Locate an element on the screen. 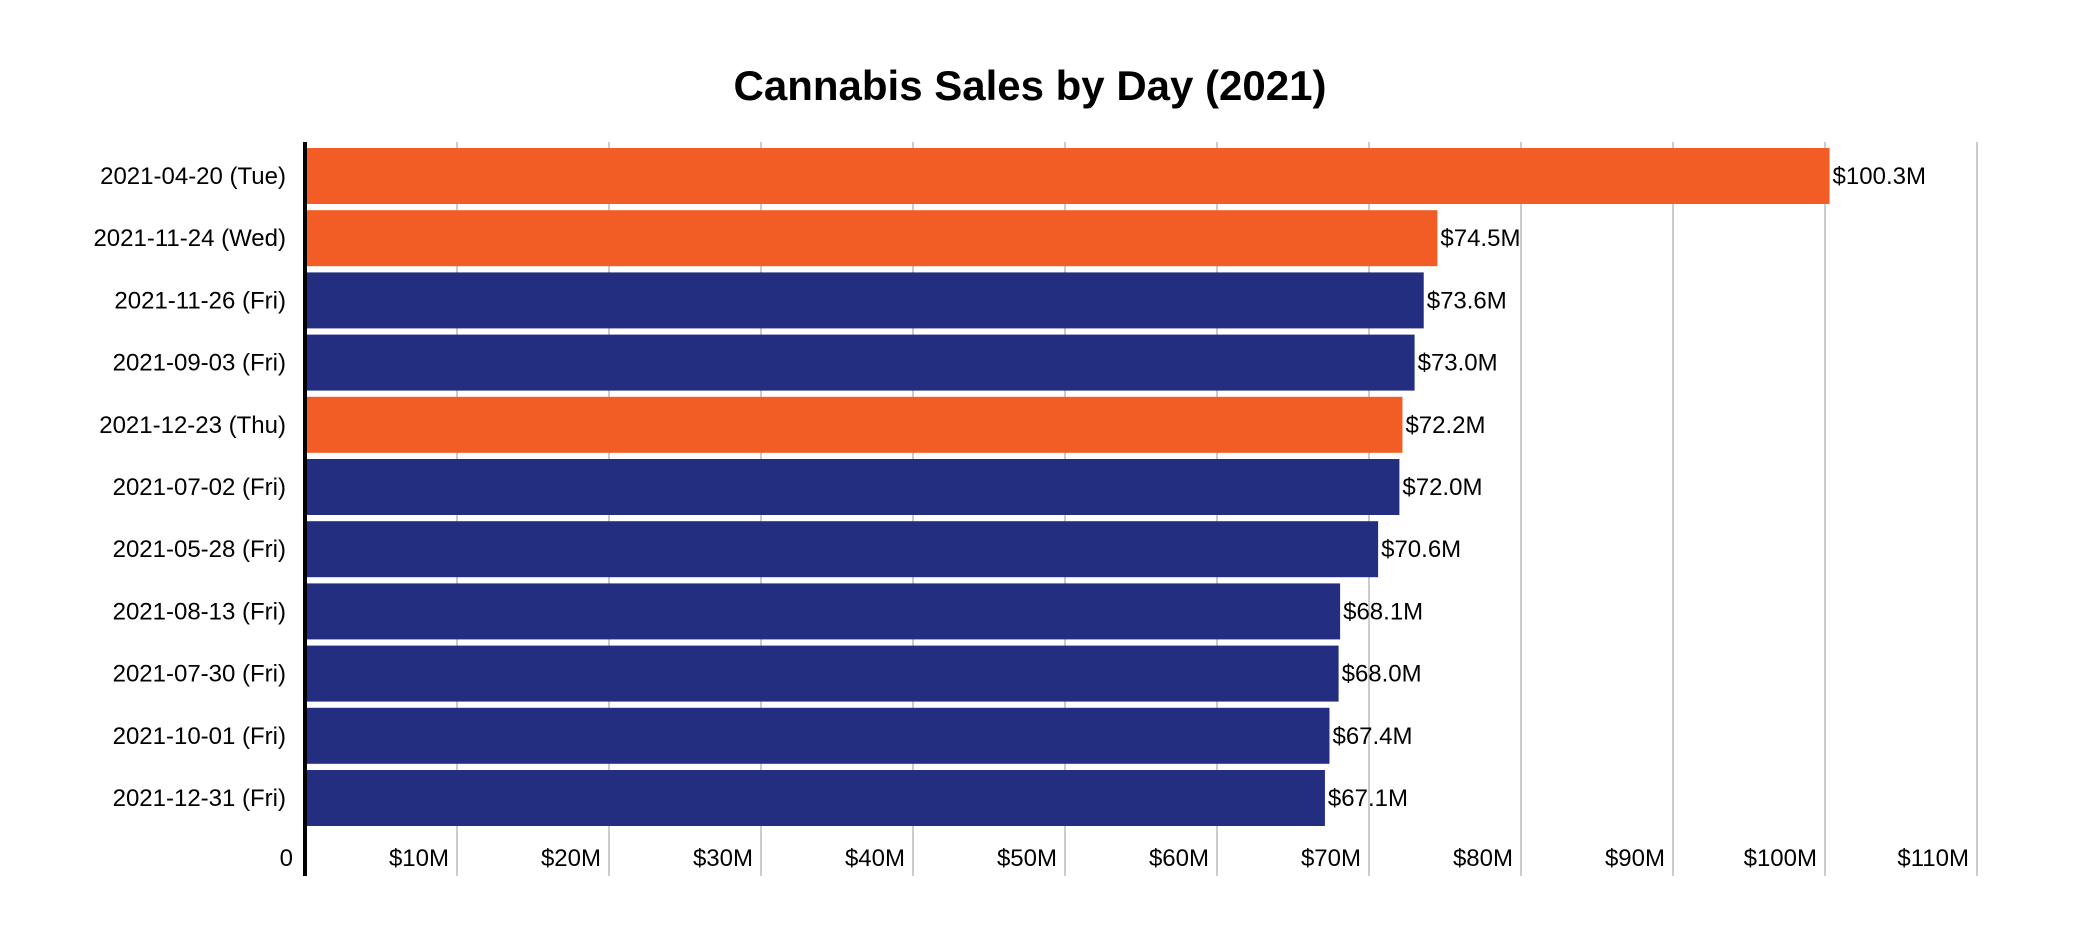  category-label: 2021-05-28 (Fri) is located at coordinates (199, 549).